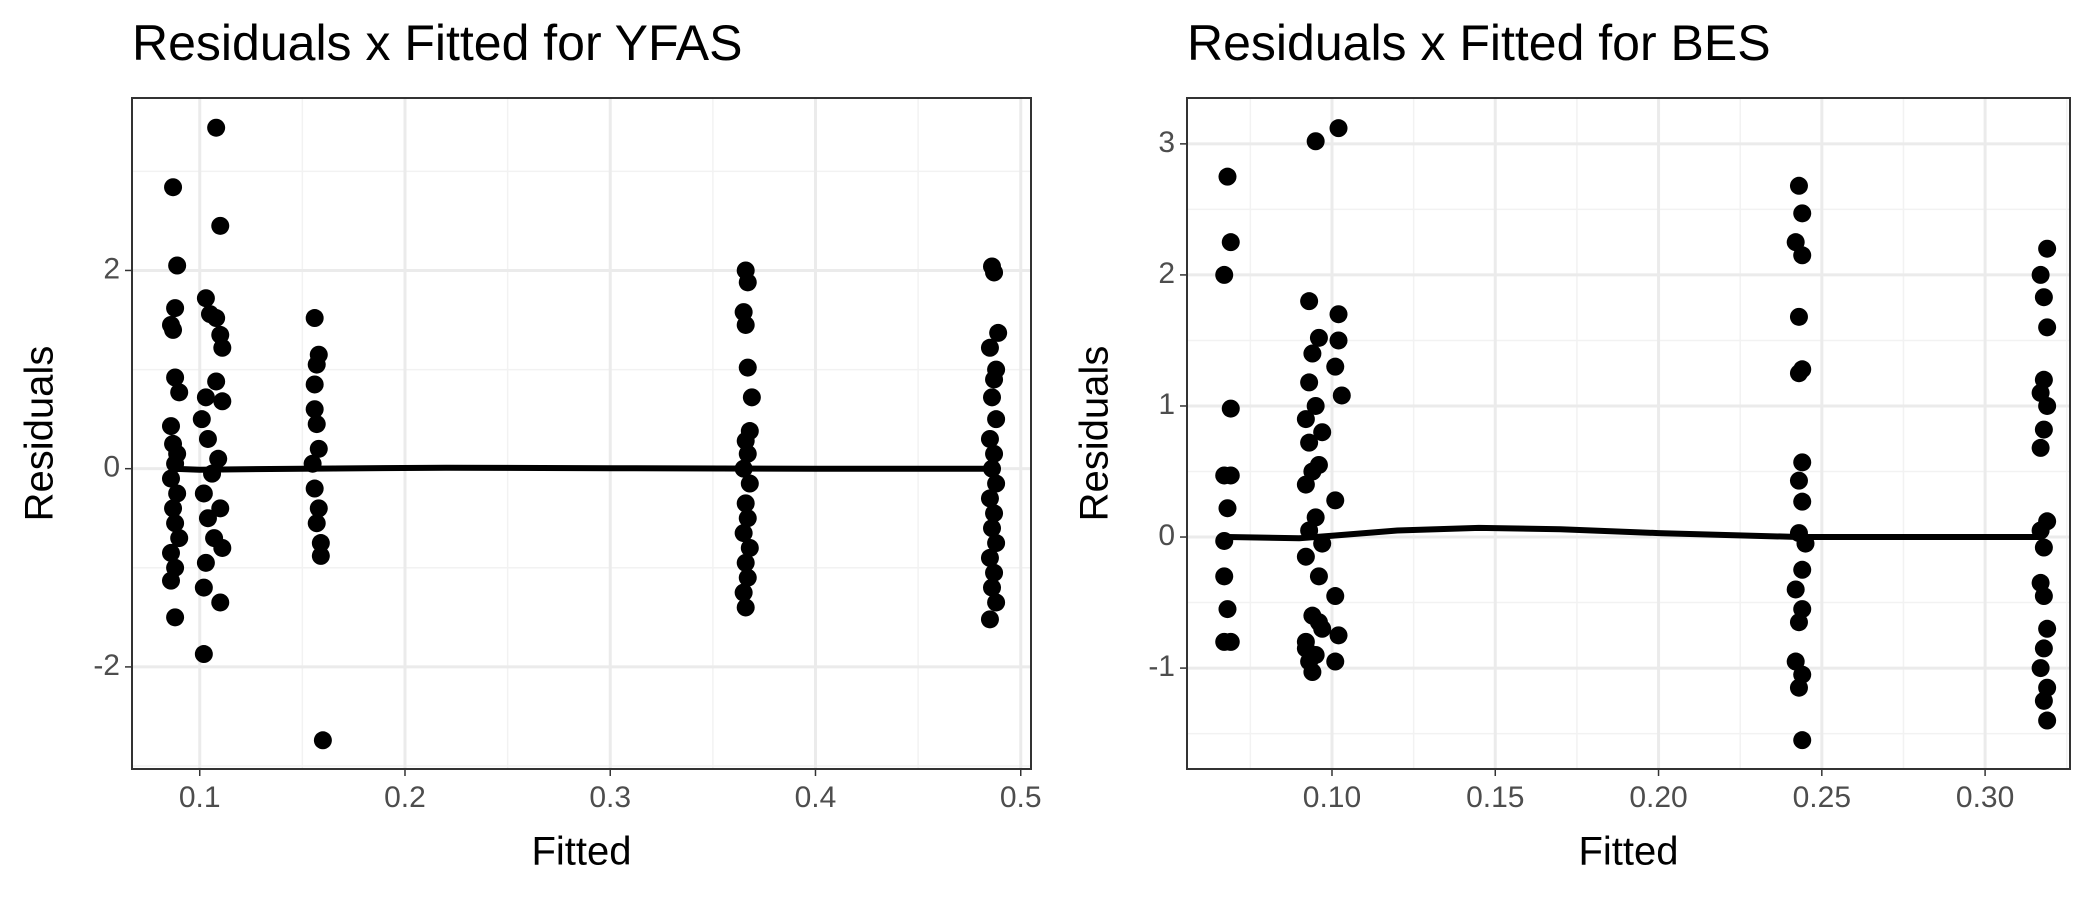 The image size is (2100, 900). I want to click on y-axis-title: Residuals, so click(40, 434).